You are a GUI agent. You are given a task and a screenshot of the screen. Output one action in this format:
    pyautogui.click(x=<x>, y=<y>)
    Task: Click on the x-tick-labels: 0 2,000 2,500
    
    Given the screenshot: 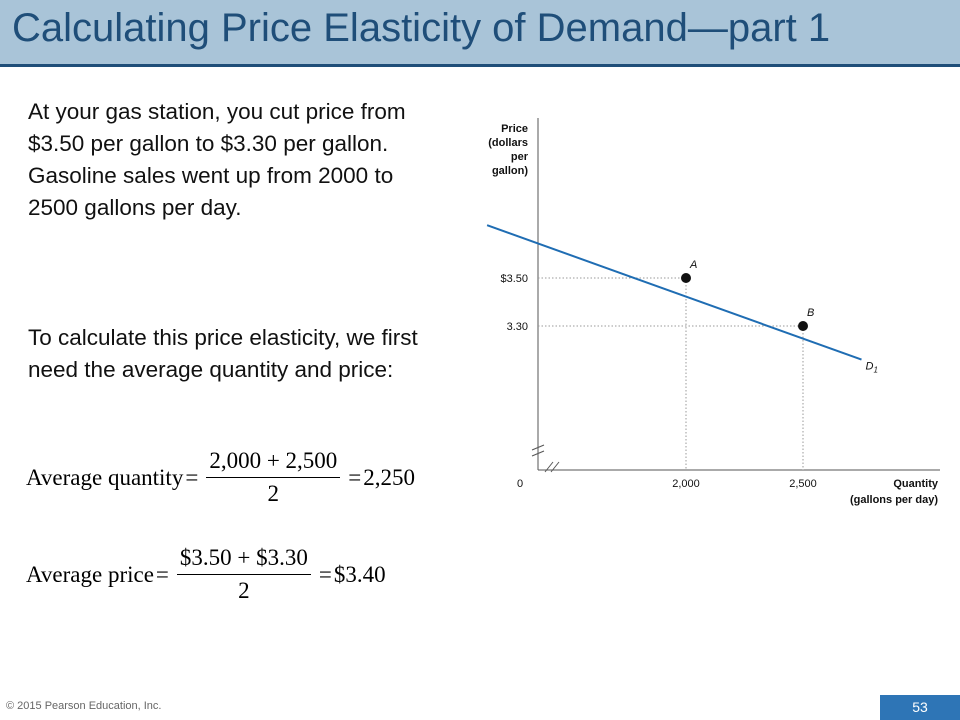 What is the action you would take?
    pyautogui.click(x=667, y=484)
    